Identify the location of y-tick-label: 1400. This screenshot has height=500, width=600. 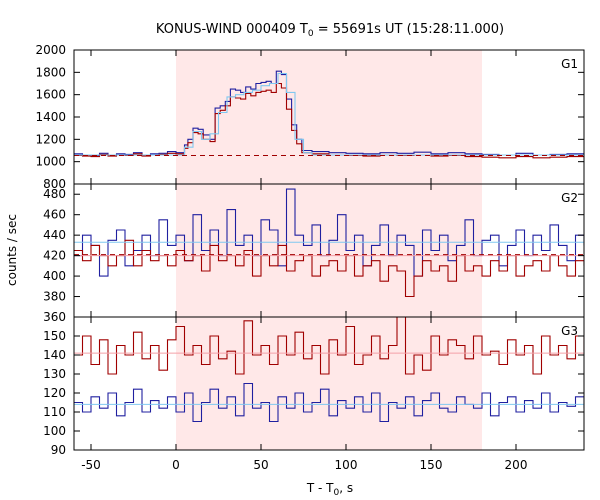
(50, 117).